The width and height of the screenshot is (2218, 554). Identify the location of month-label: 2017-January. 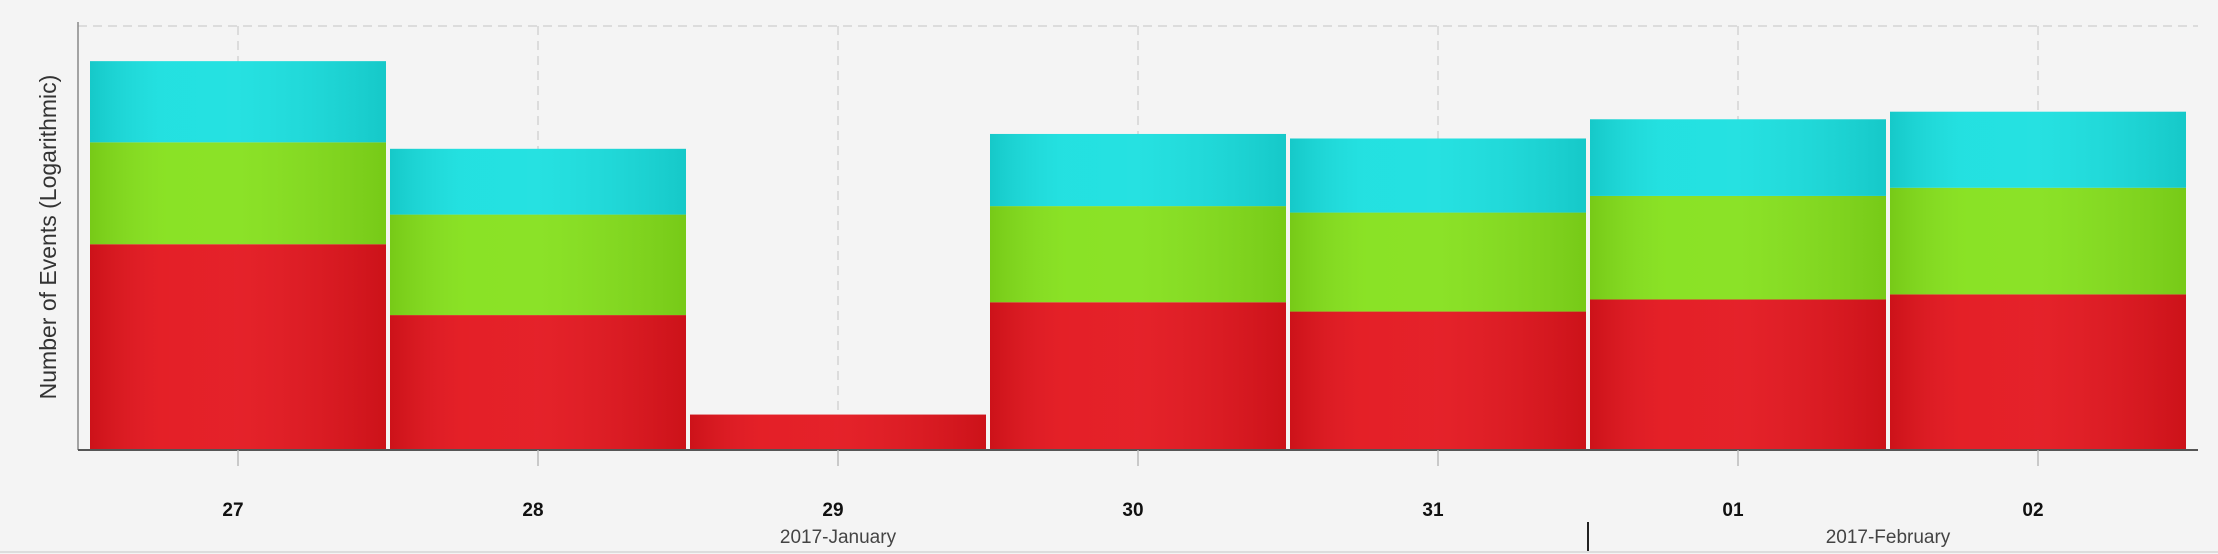
(838, 537).